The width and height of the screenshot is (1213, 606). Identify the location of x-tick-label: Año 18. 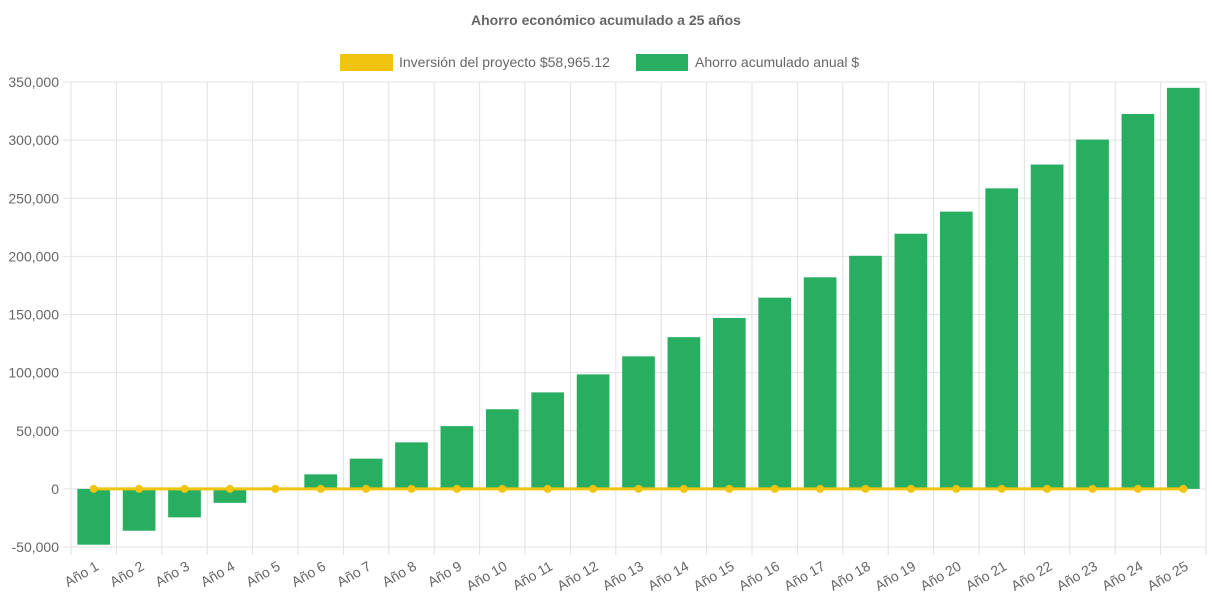
(850, 576).